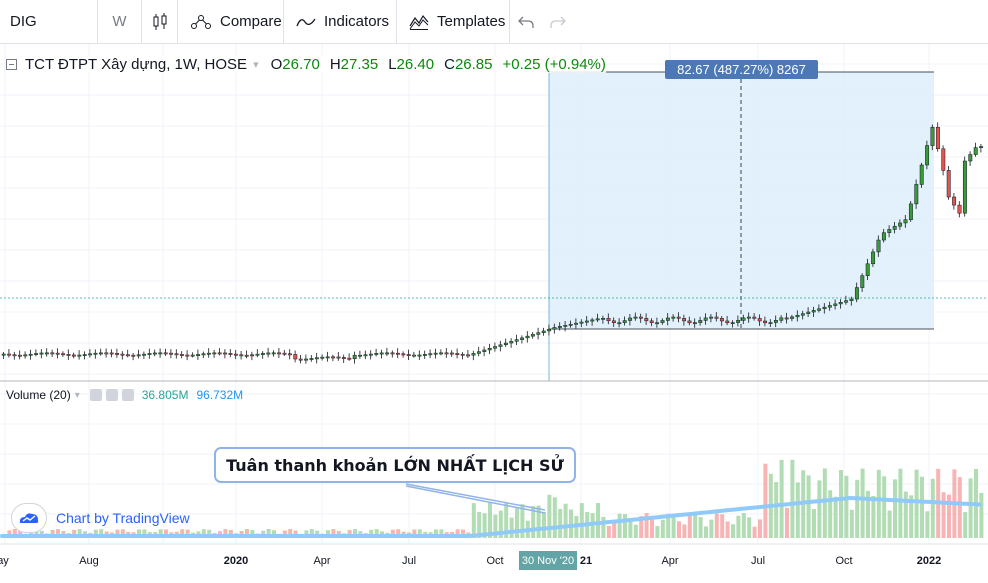 The image size is (988, 583). What do you see at coordinates (395, 465) in the screenshot?
I see `annotation-callout: Tuân thanh khoản LỚN NHẤT LỊCH SỬ` at bounding box center [395, 465].